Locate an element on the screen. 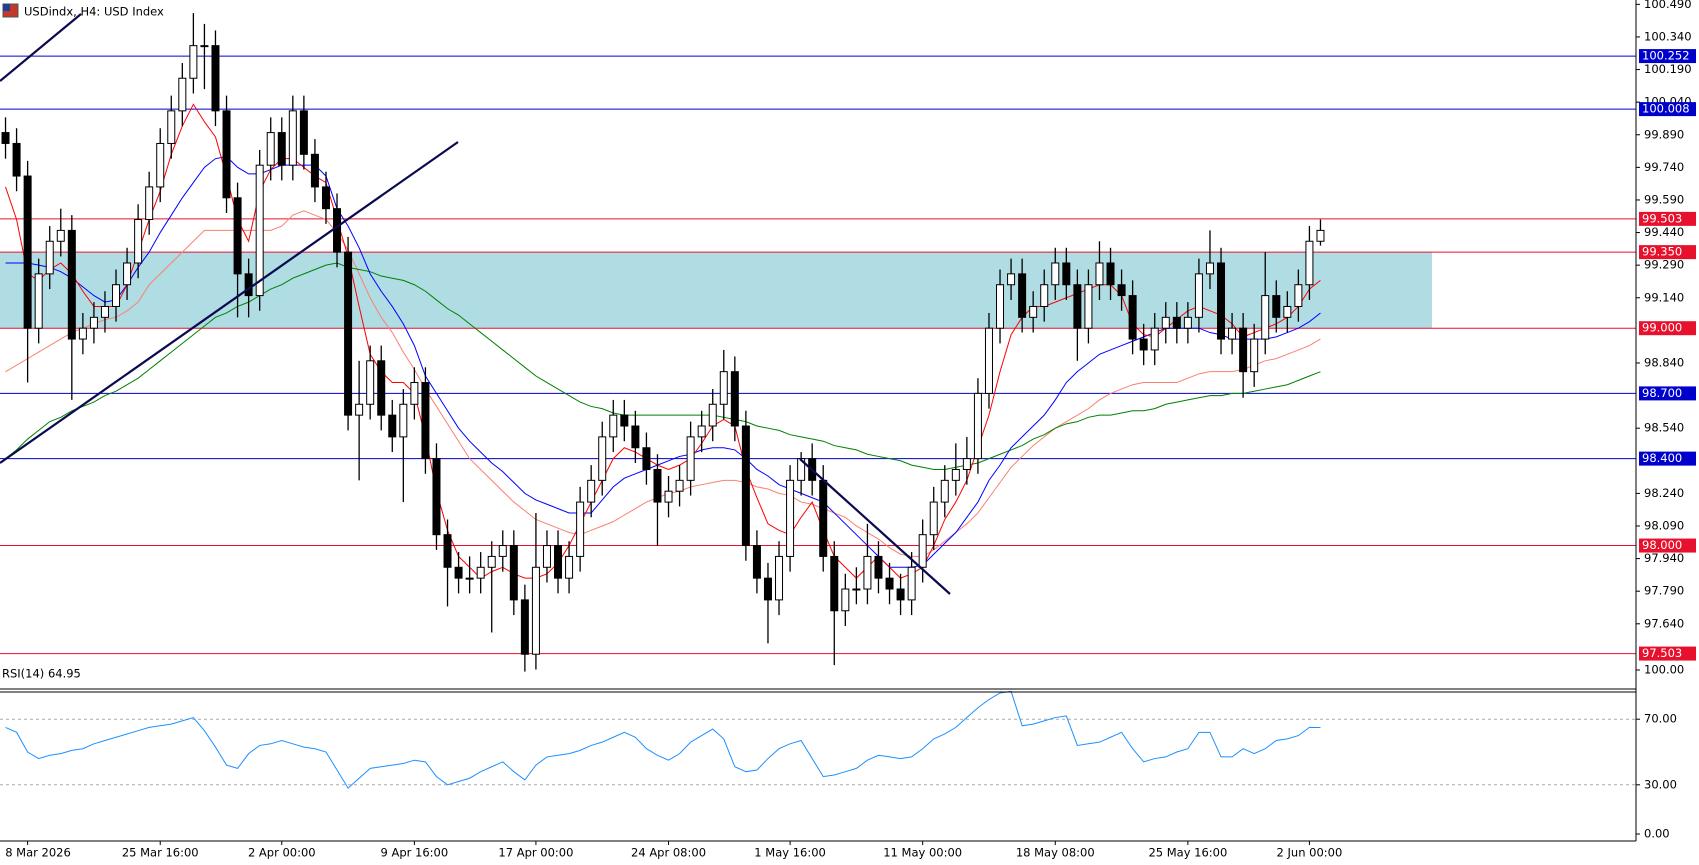 This screenshot has height=865, width=1699. y-tick-label: 98.240 is located at coordinates (1664, 493).